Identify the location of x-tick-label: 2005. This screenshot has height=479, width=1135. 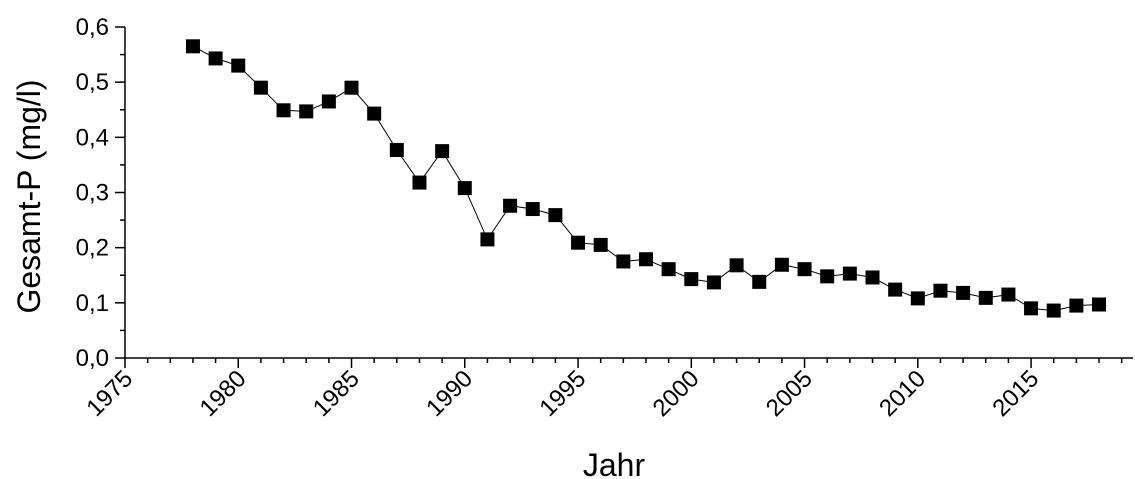
(789, 393).